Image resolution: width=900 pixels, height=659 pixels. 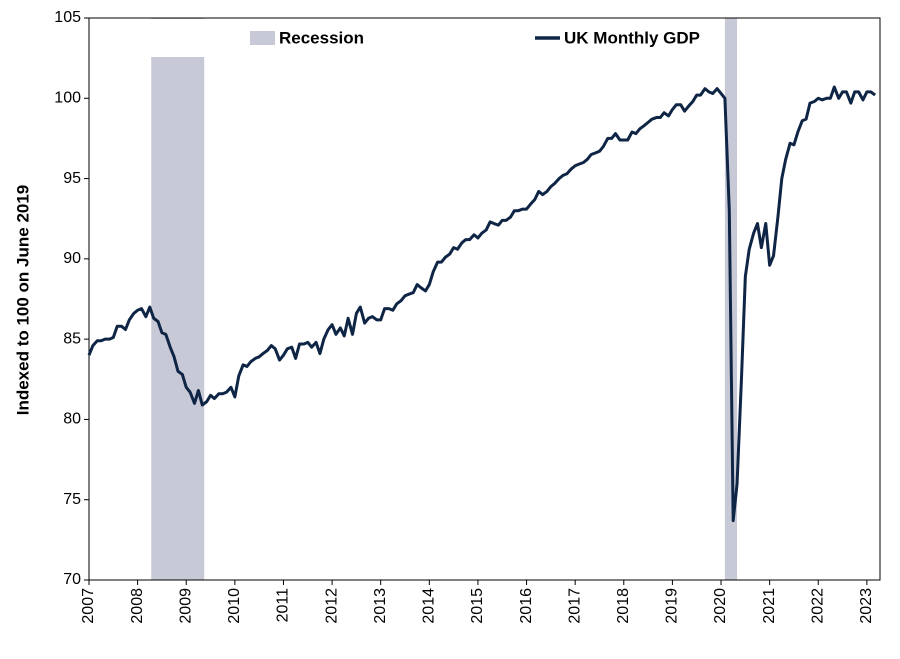 I want to click on y-tick-label: 90, so click(x=72, y=258).